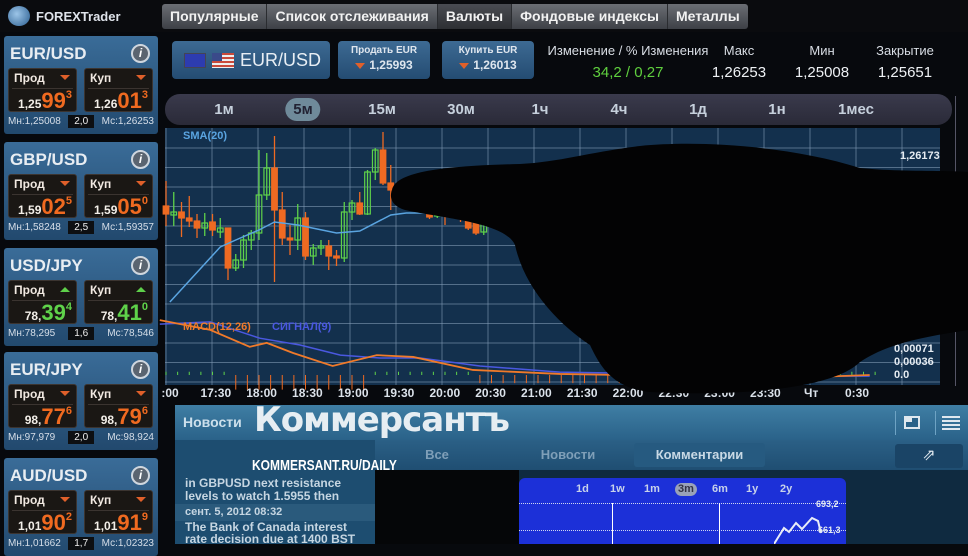 The height and width of the screenshot is (556, 968). I want to click on timeframe-1д: 1д, so click(698, 109).